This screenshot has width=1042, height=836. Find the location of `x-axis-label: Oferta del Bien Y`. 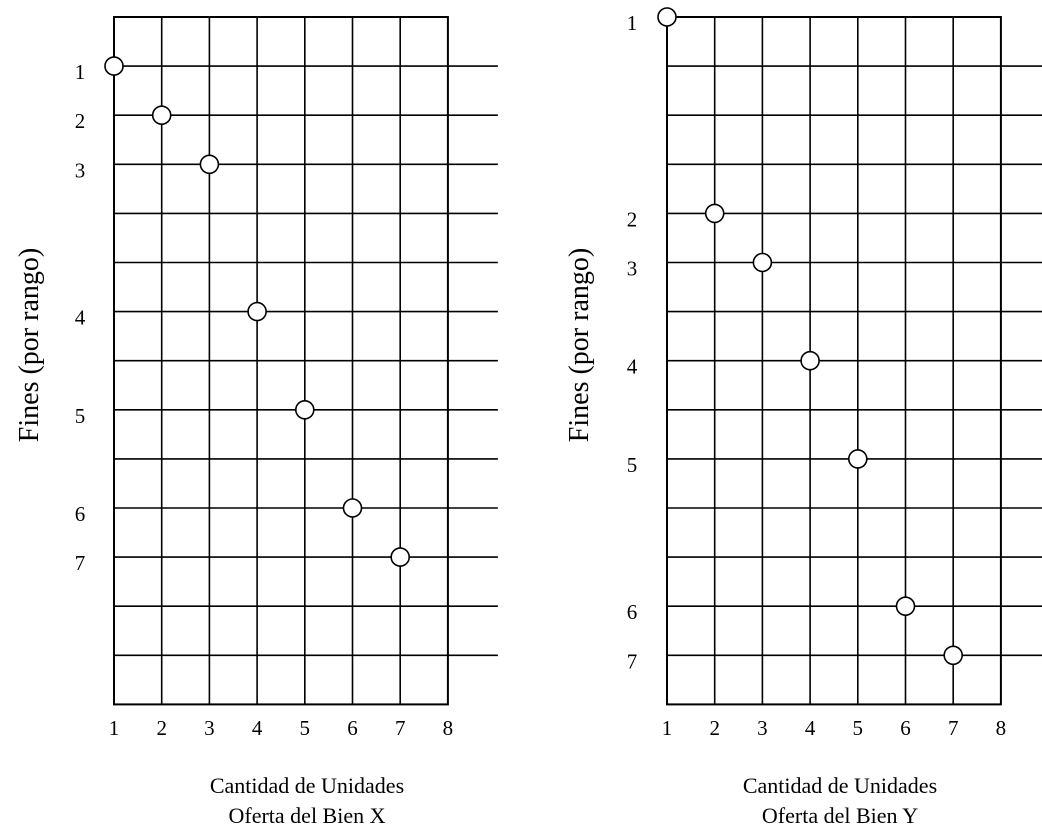

x-axis-label: Oferta del Bien Y is located at coordinates (840, 815).